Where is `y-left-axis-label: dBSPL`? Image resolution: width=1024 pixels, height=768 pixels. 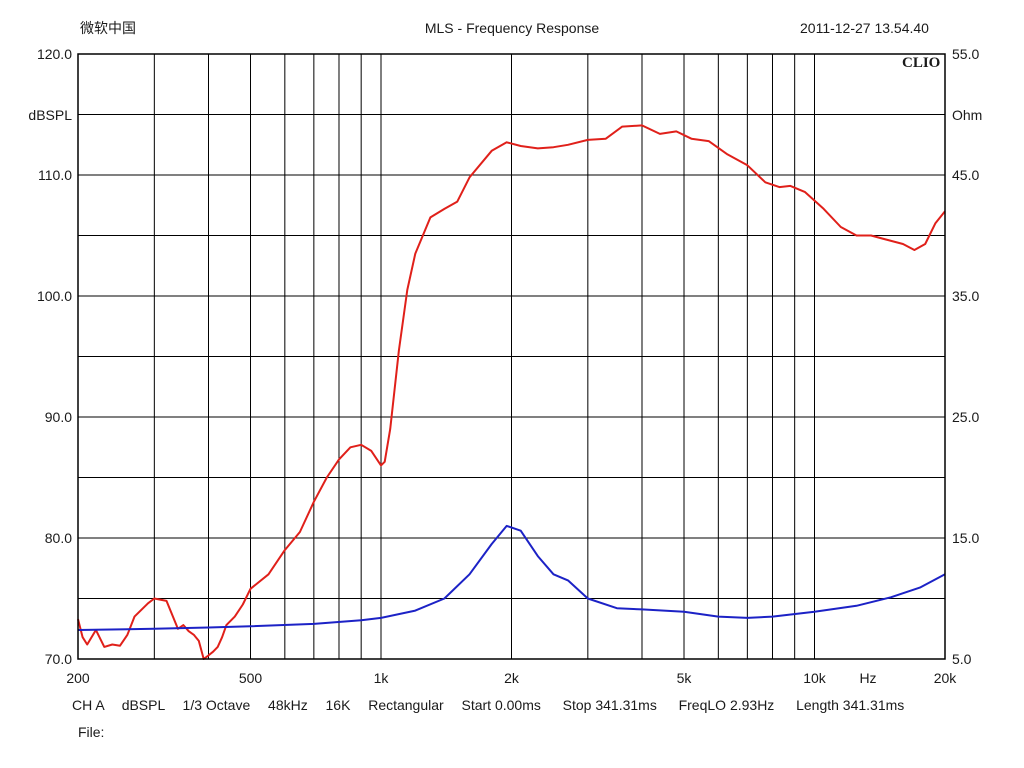
y-left-axis-label: dBSPL is located at coordinates (50, 114).